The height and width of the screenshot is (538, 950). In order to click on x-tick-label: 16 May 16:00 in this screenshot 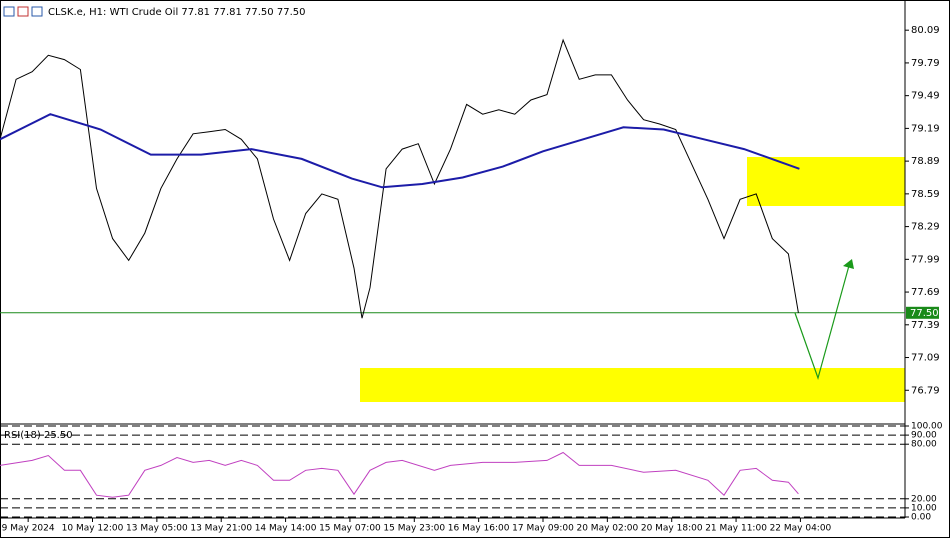, I will do `click(479, 529)`.